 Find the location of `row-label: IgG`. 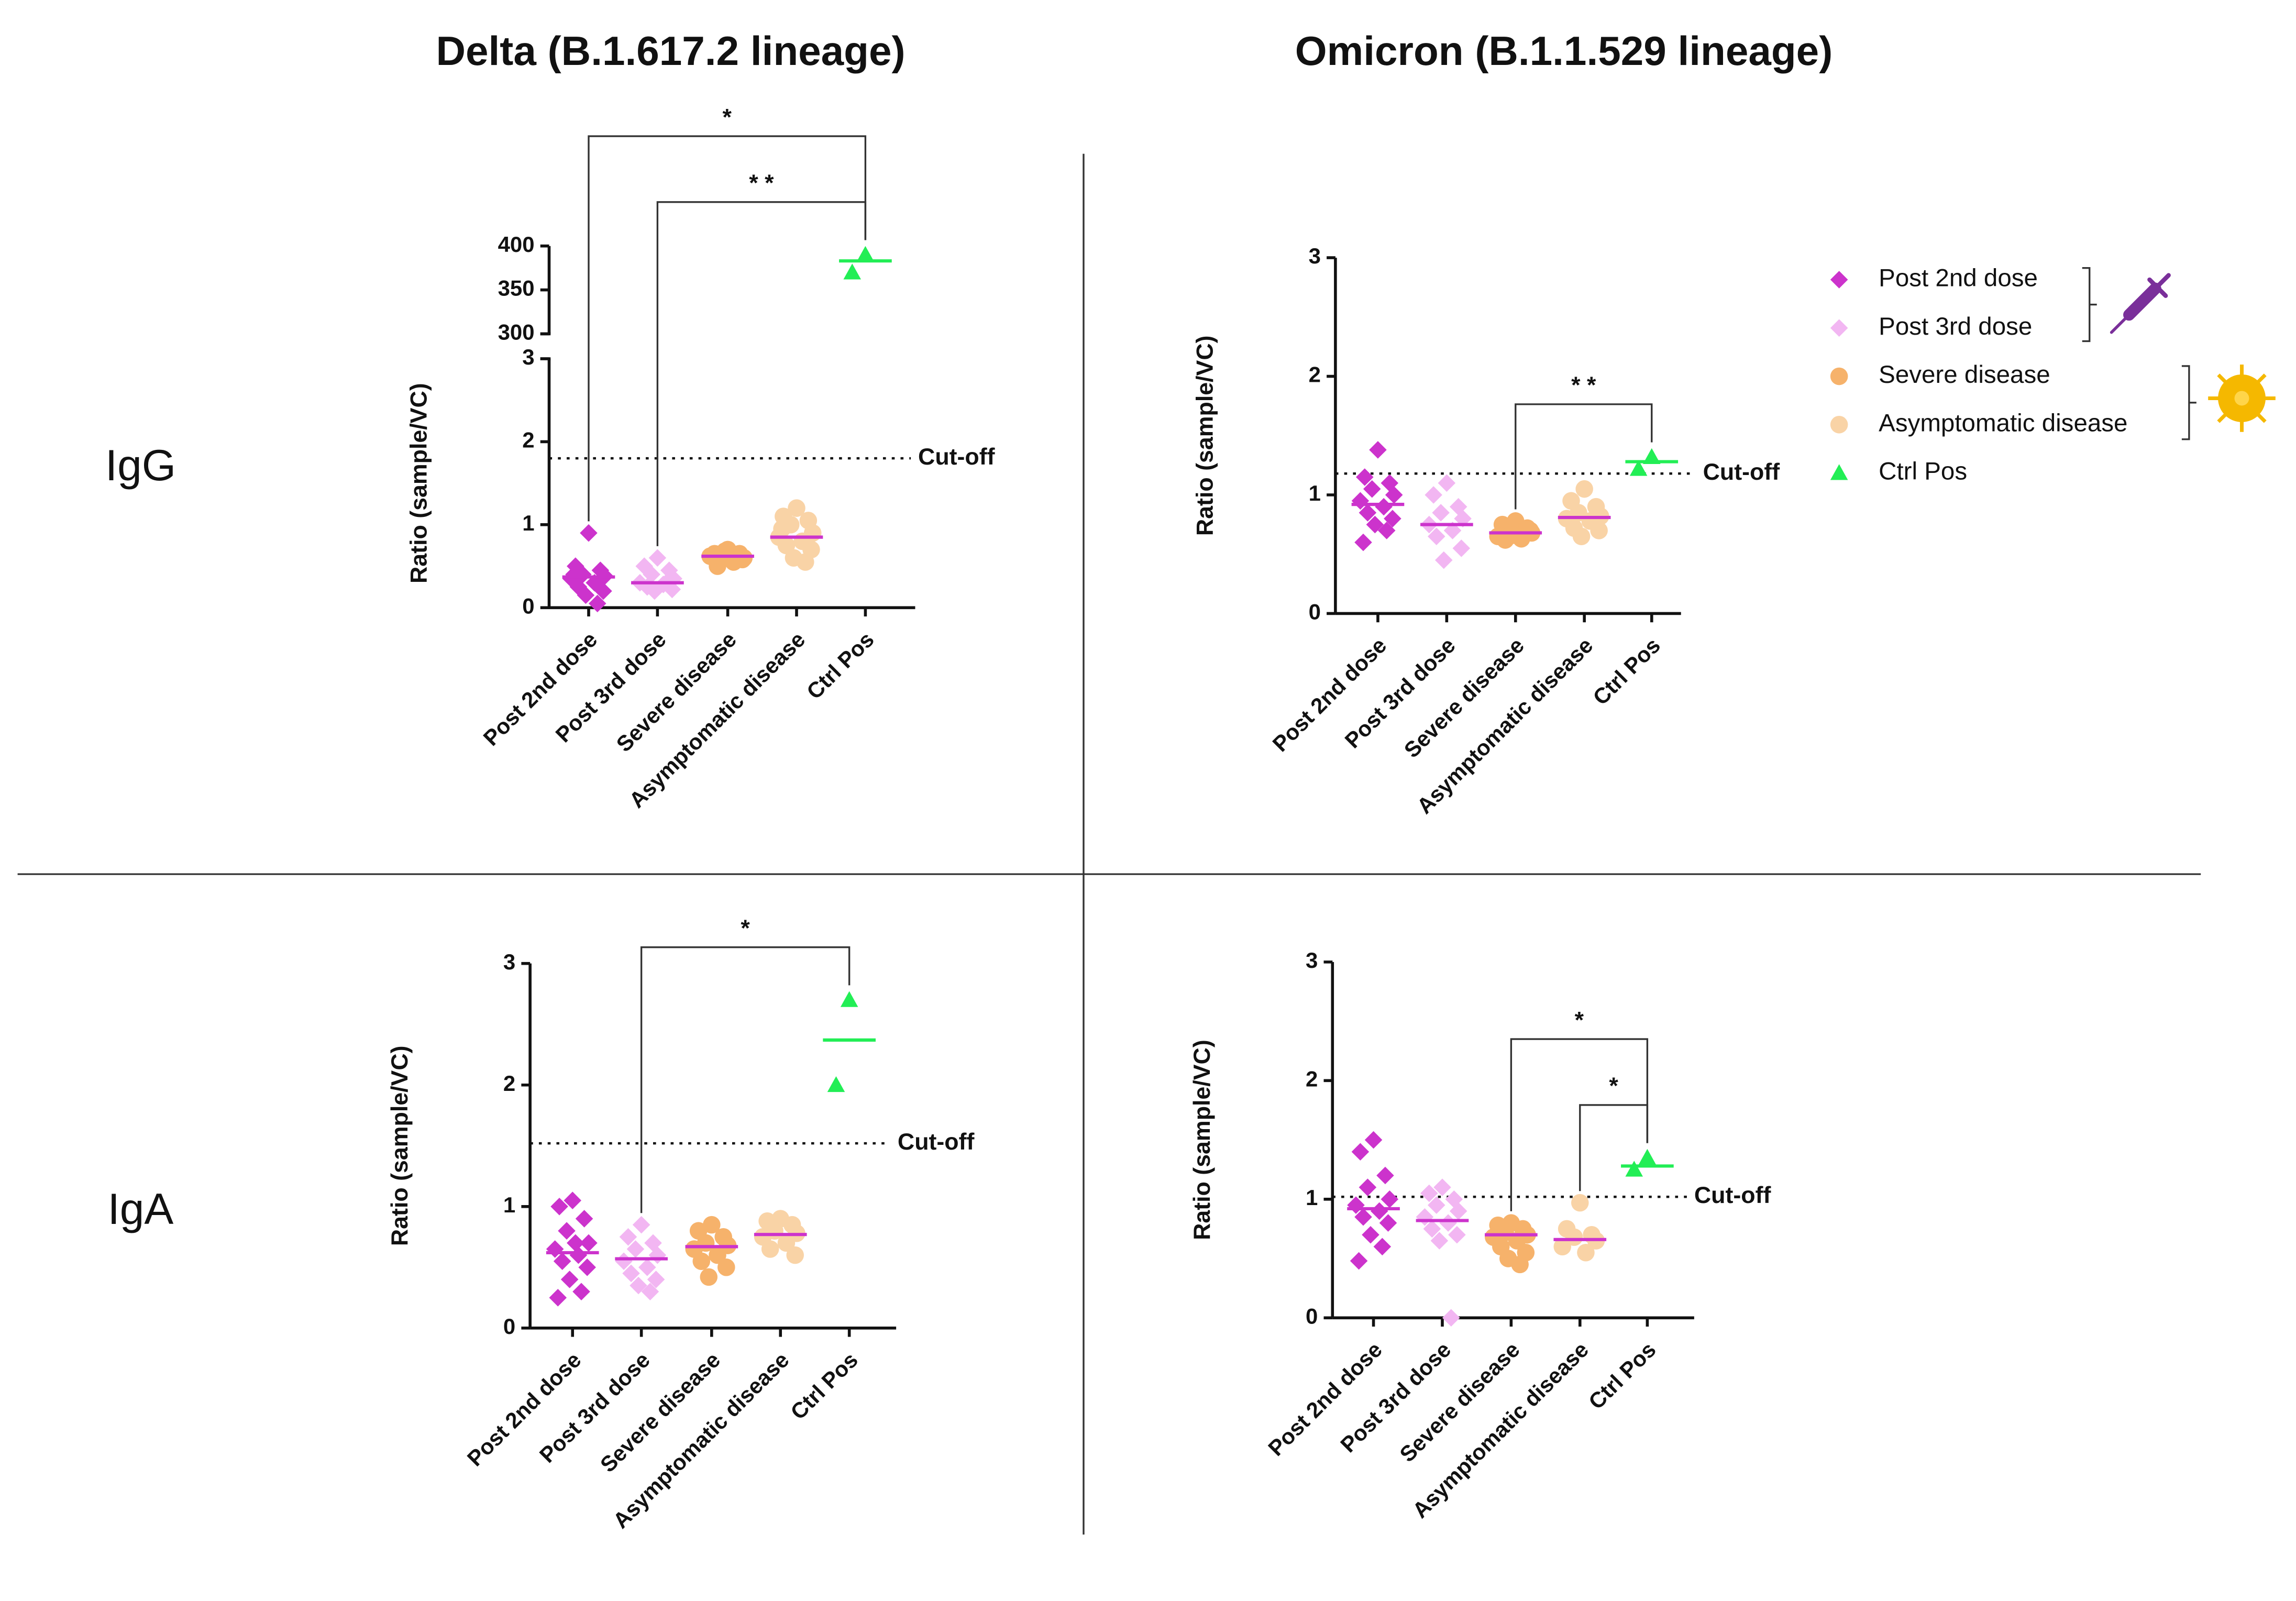

row-label: IgG is located at coordinates (140, 465).